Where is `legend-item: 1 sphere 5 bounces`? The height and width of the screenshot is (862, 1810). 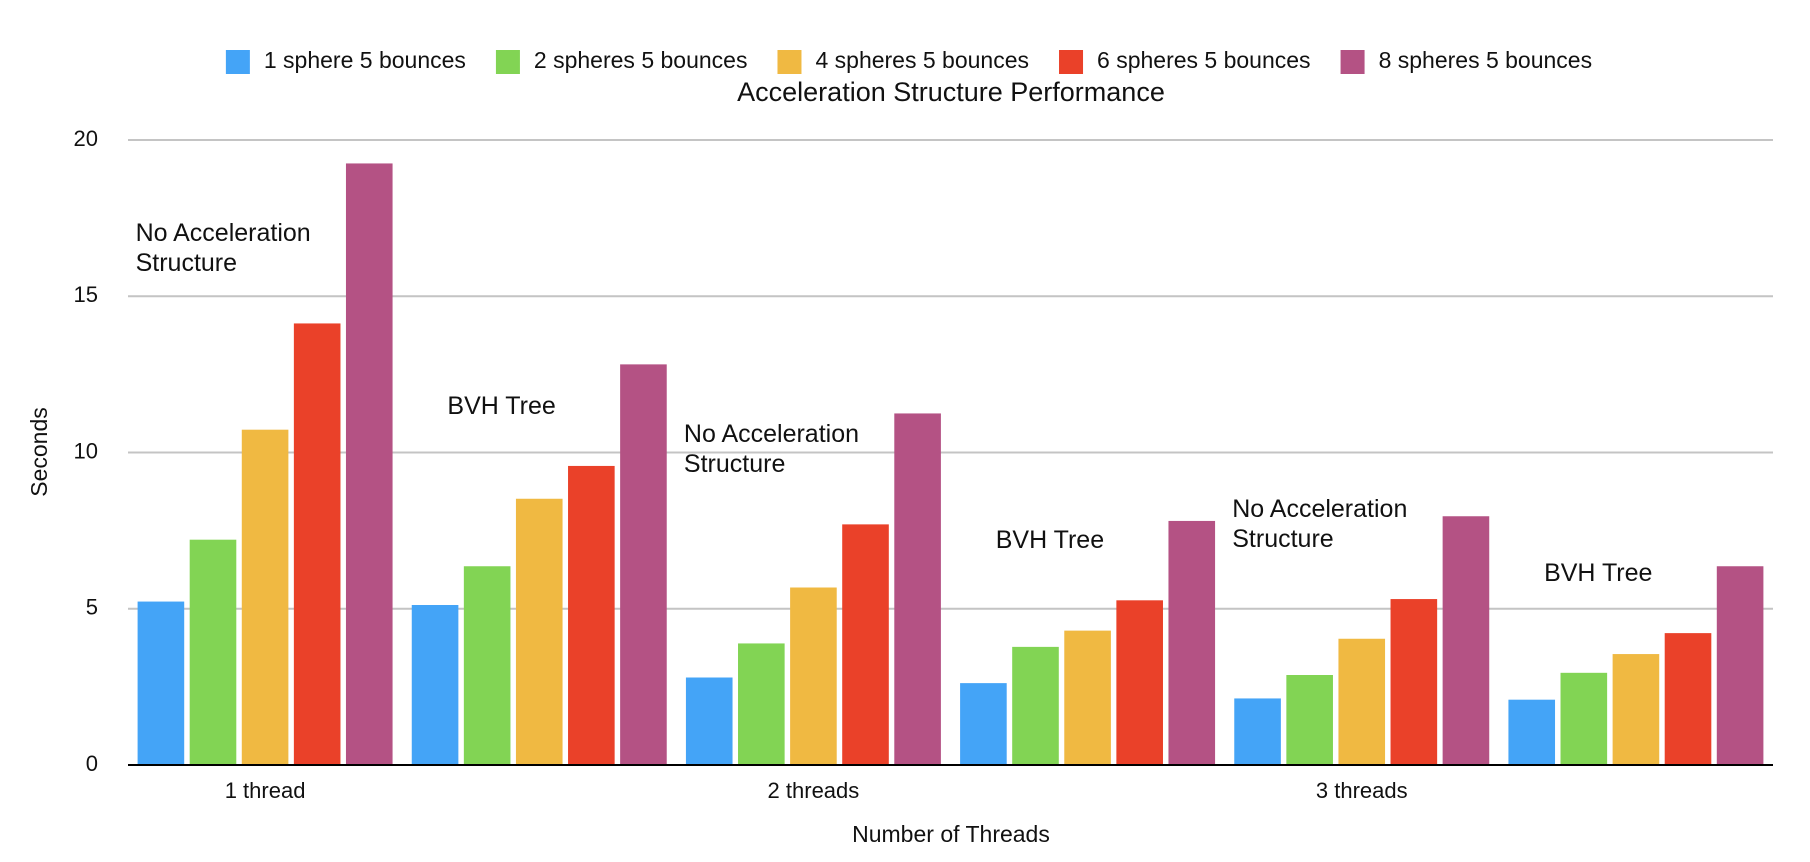
legend-item: 1 sphere 5 bounces is located at coordinates (345, 60).